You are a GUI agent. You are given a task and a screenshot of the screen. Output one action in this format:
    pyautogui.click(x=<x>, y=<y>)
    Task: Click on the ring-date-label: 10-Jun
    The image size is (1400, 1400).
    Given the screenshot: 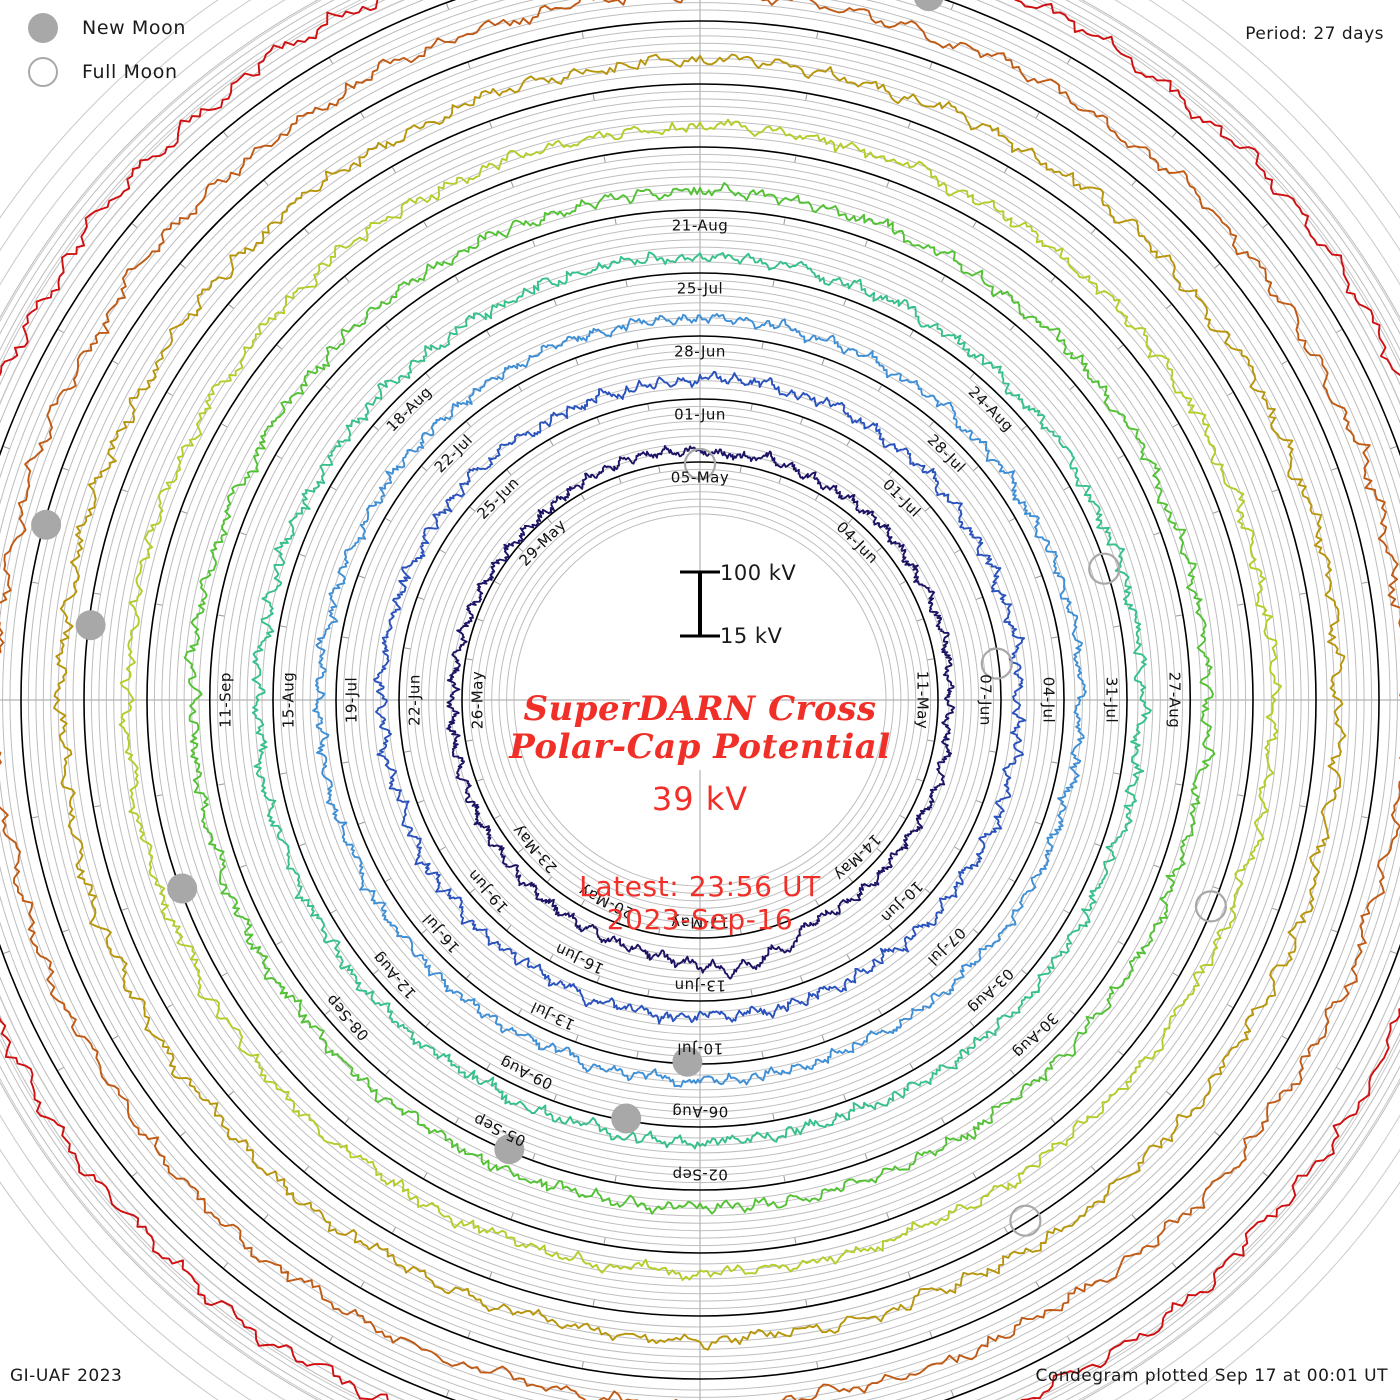 What is the action you would take?
    pyautogui.click(x=901, y=901)
    